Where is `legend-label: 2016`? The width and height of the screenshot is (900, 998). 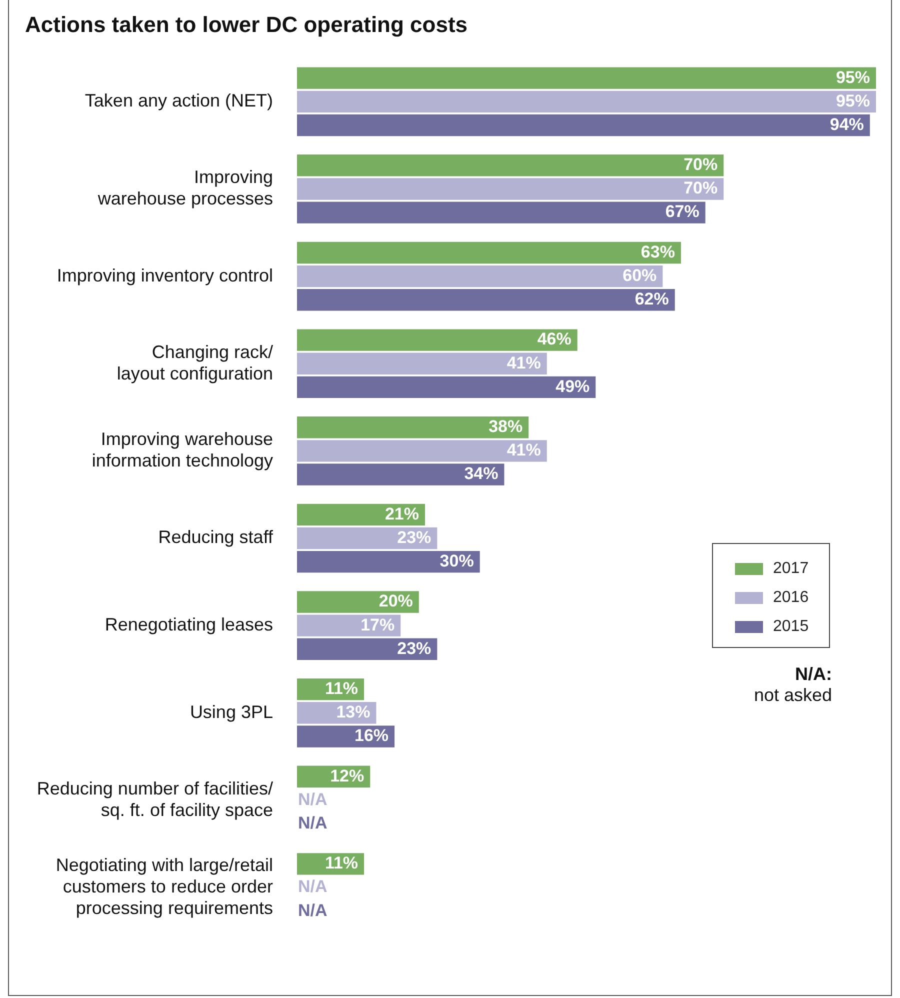
legend-label: 2016 is located at coordinates (791, 597).